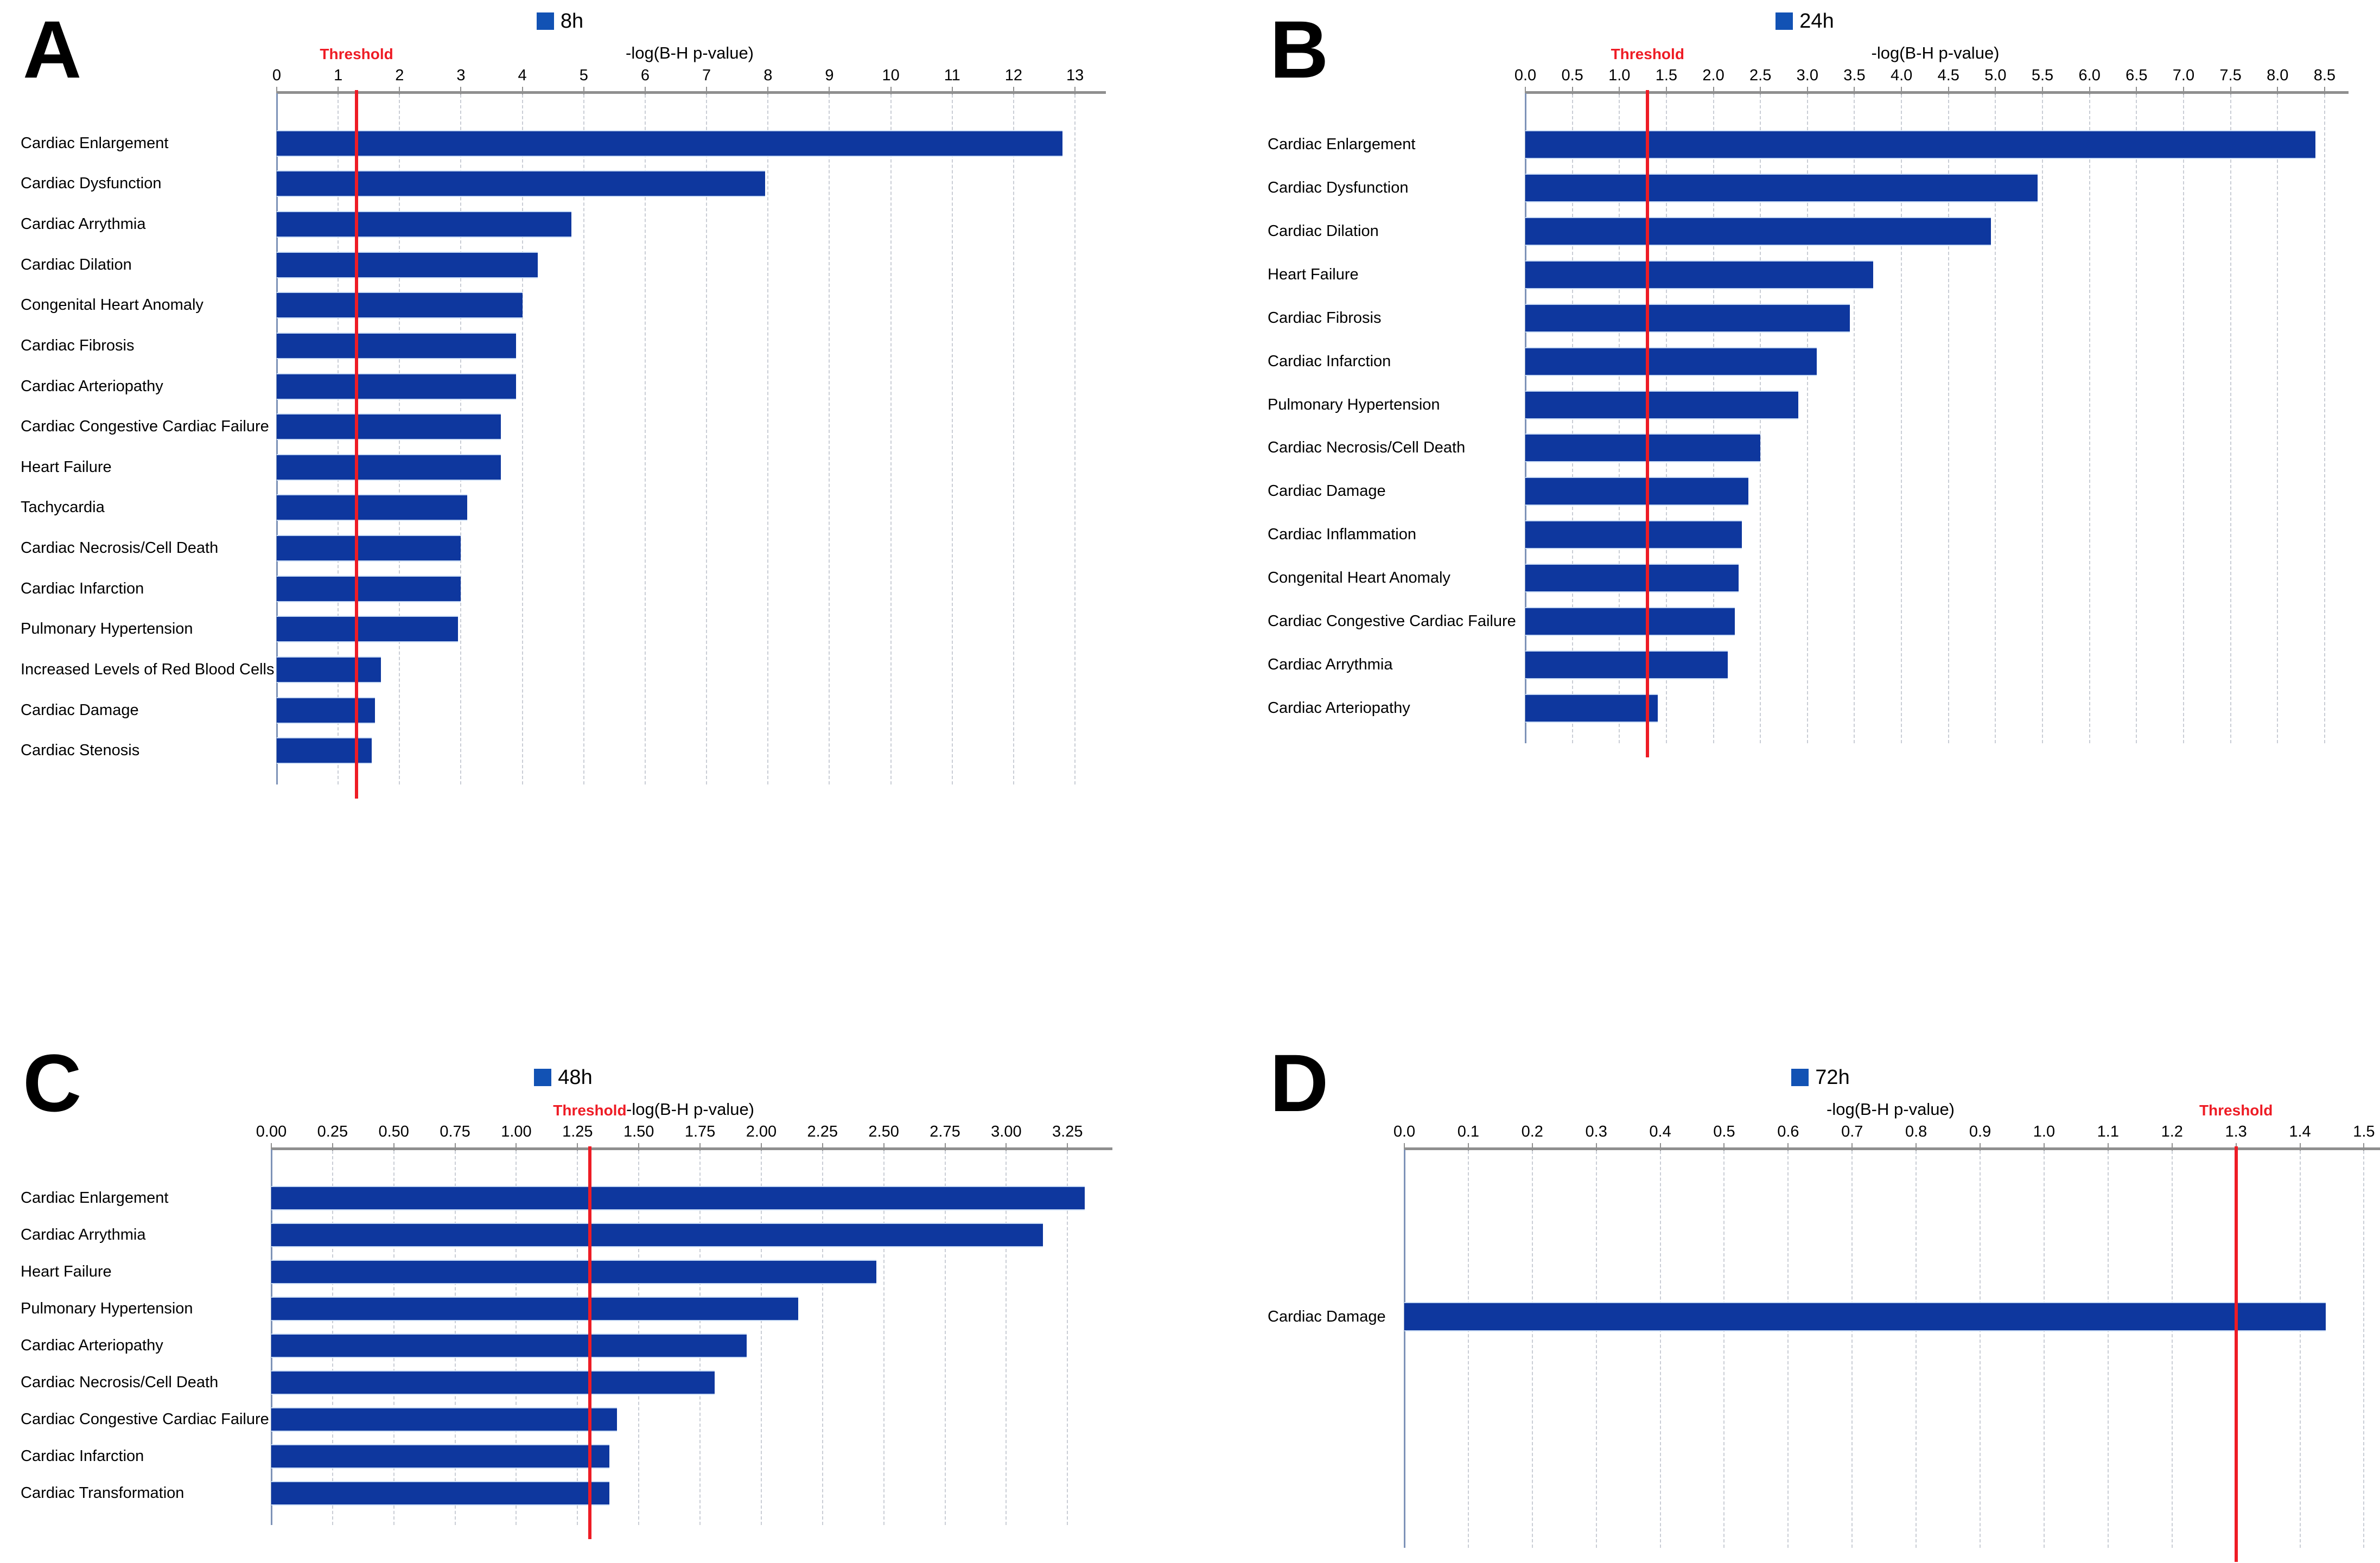 Image resolution: width=2380 pixels, height=1563 pixels. Describe the element at coordinates (455, 1131) in the screenshot. I see `tick-label: 0.75` at that location.